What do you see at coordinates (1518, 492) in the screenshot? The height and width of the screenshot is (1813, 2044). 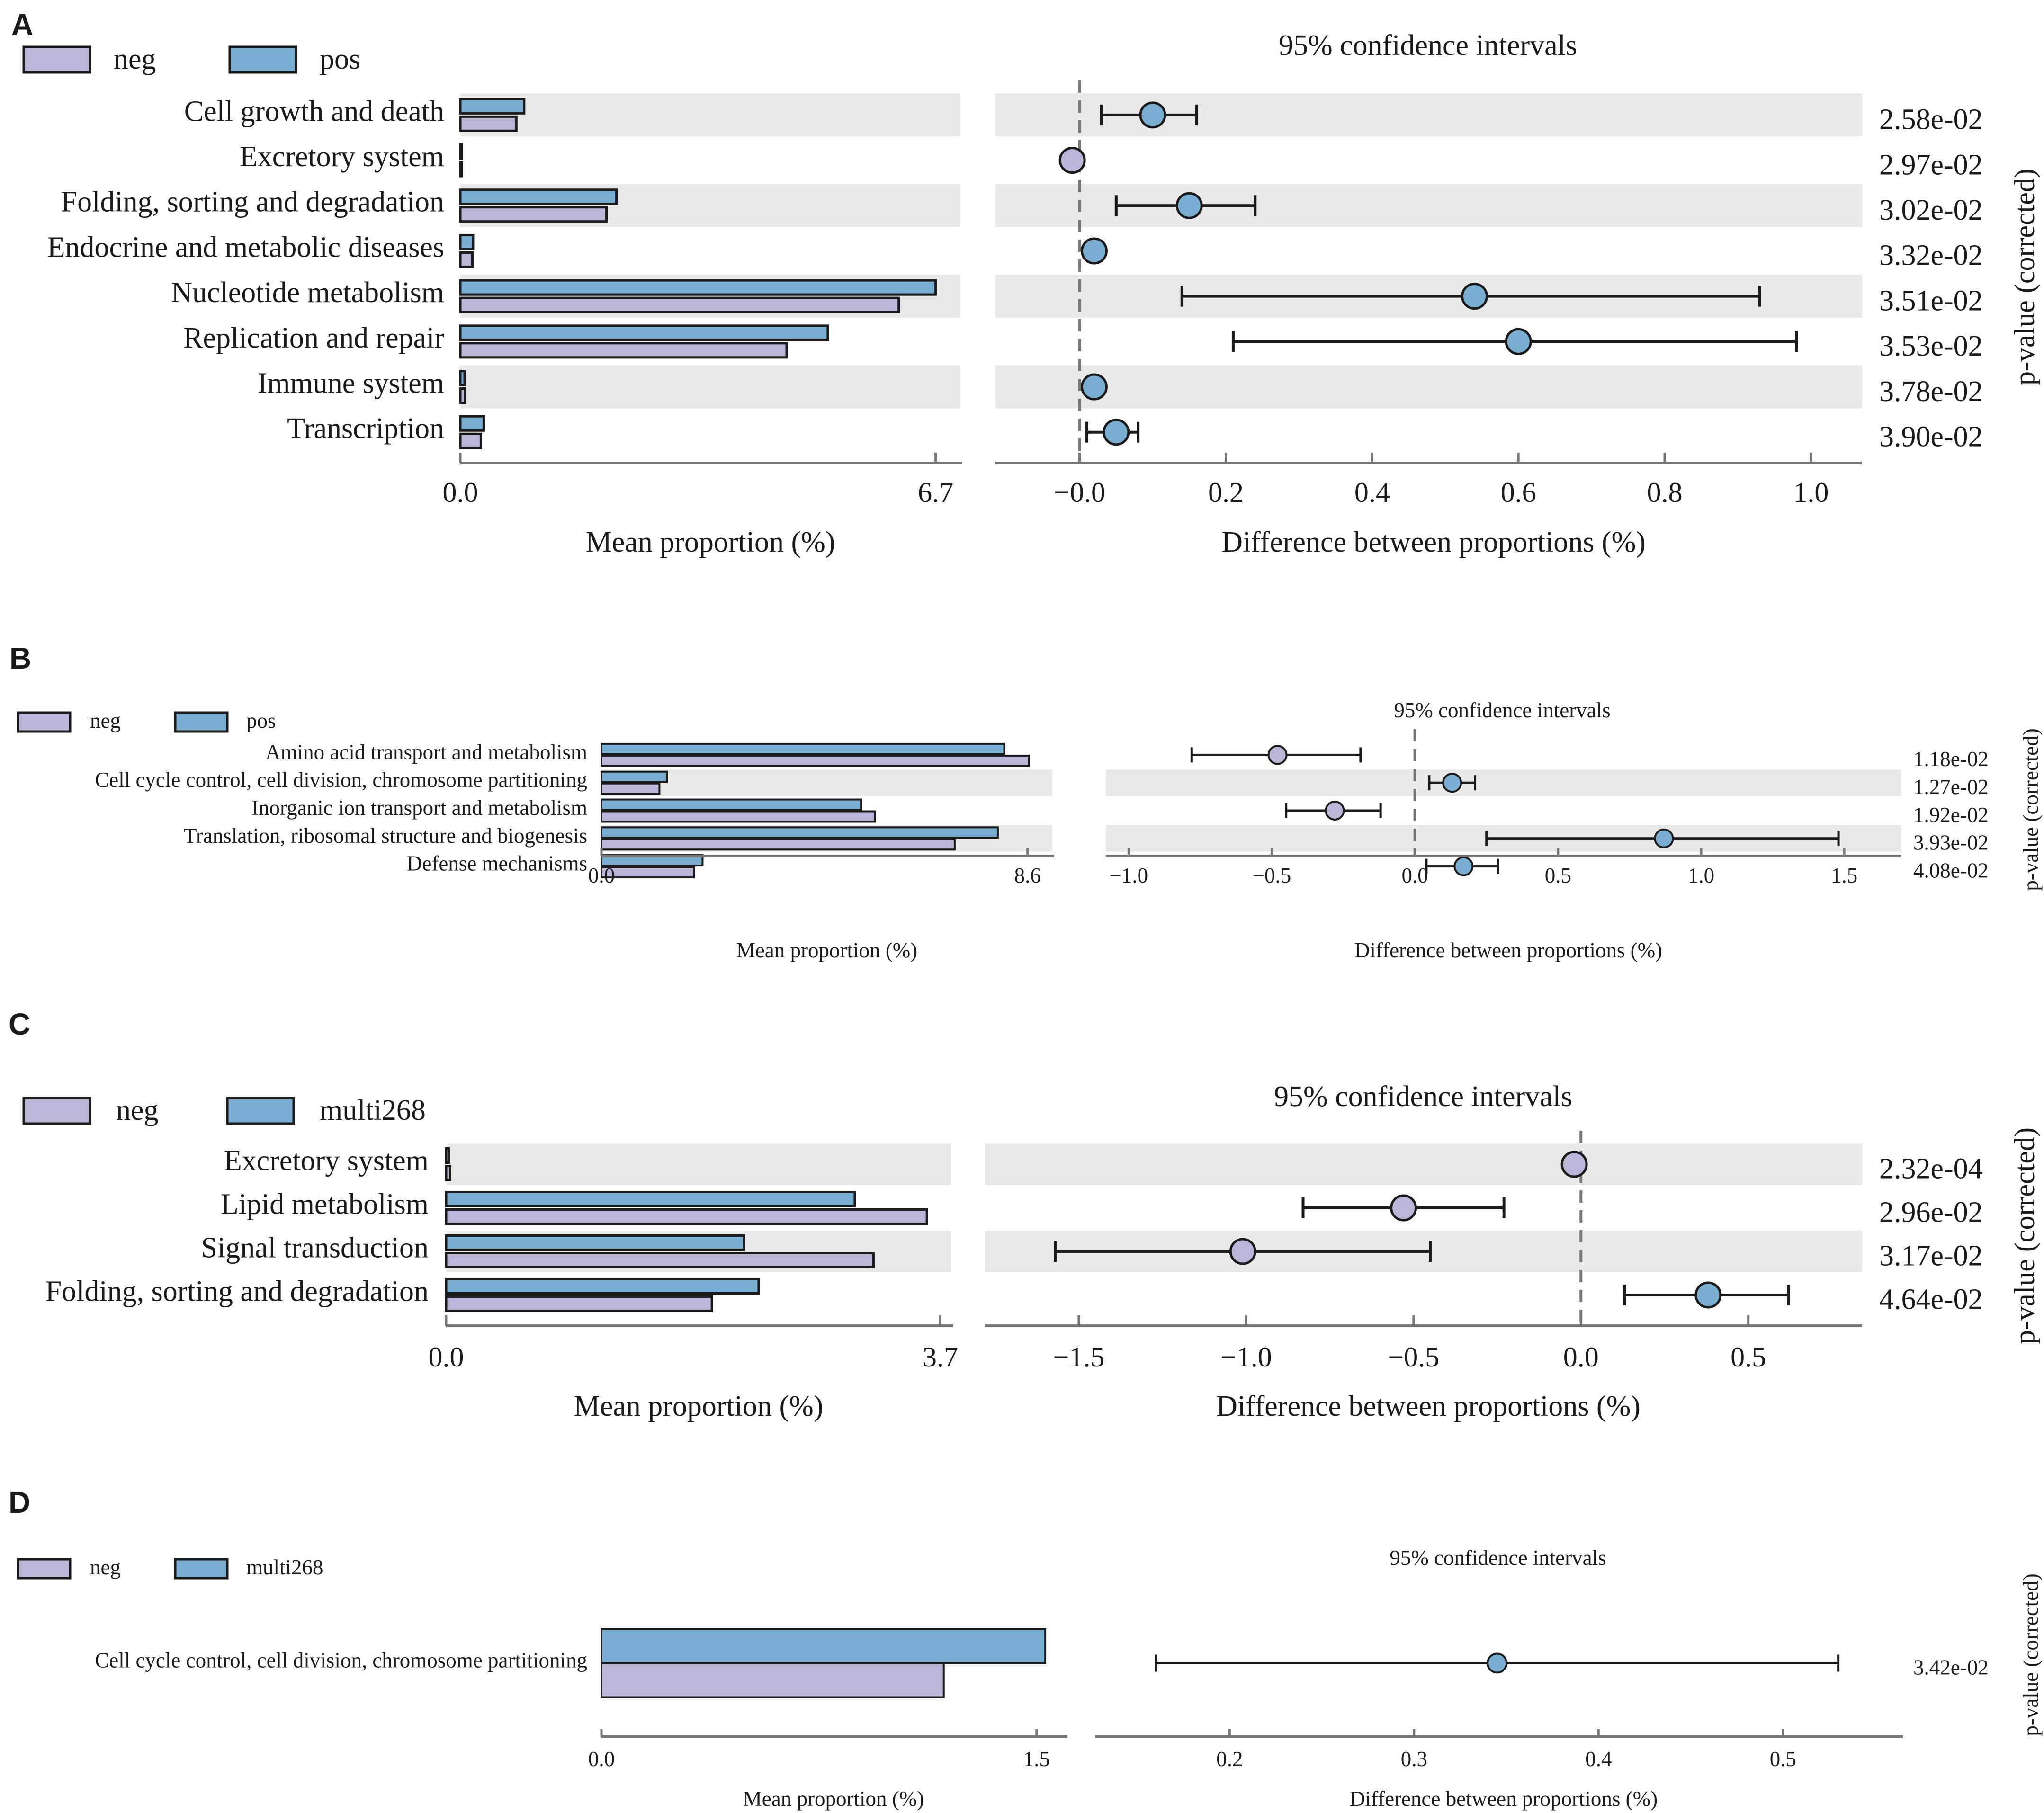 I see `diff-tick-label: 0.6` at bounding box center [1518, 492].